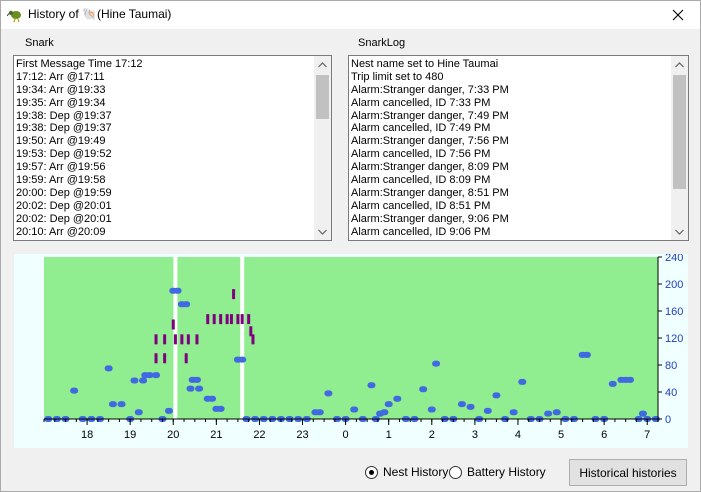 This screenshot has width=701, height=492. What do you see at coordinates (674, 339) in the screenshot?
I see `y-tick-label: 120` at bounding box center [674, 339].